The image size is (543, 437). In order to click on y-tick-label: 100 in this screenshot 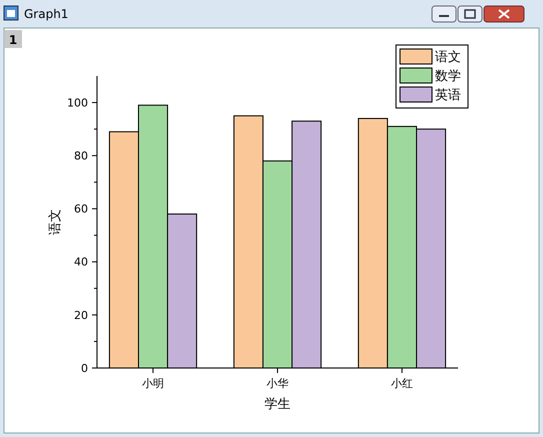, I will do `click(77, 103)`.